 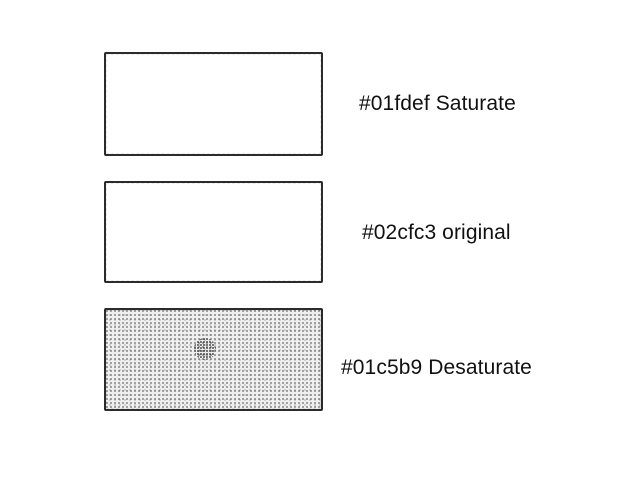 I want to click on desaturate-color-label: #01c5b9 Desaturate, so click(x=436, y=367).